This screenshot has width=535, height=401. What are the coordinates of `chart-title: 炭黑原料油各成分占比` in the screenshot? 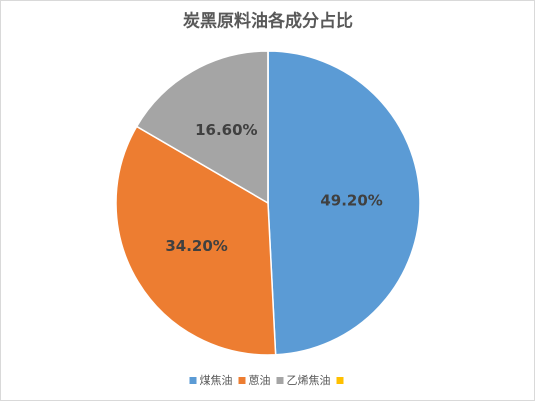 It's located at (268, 21).